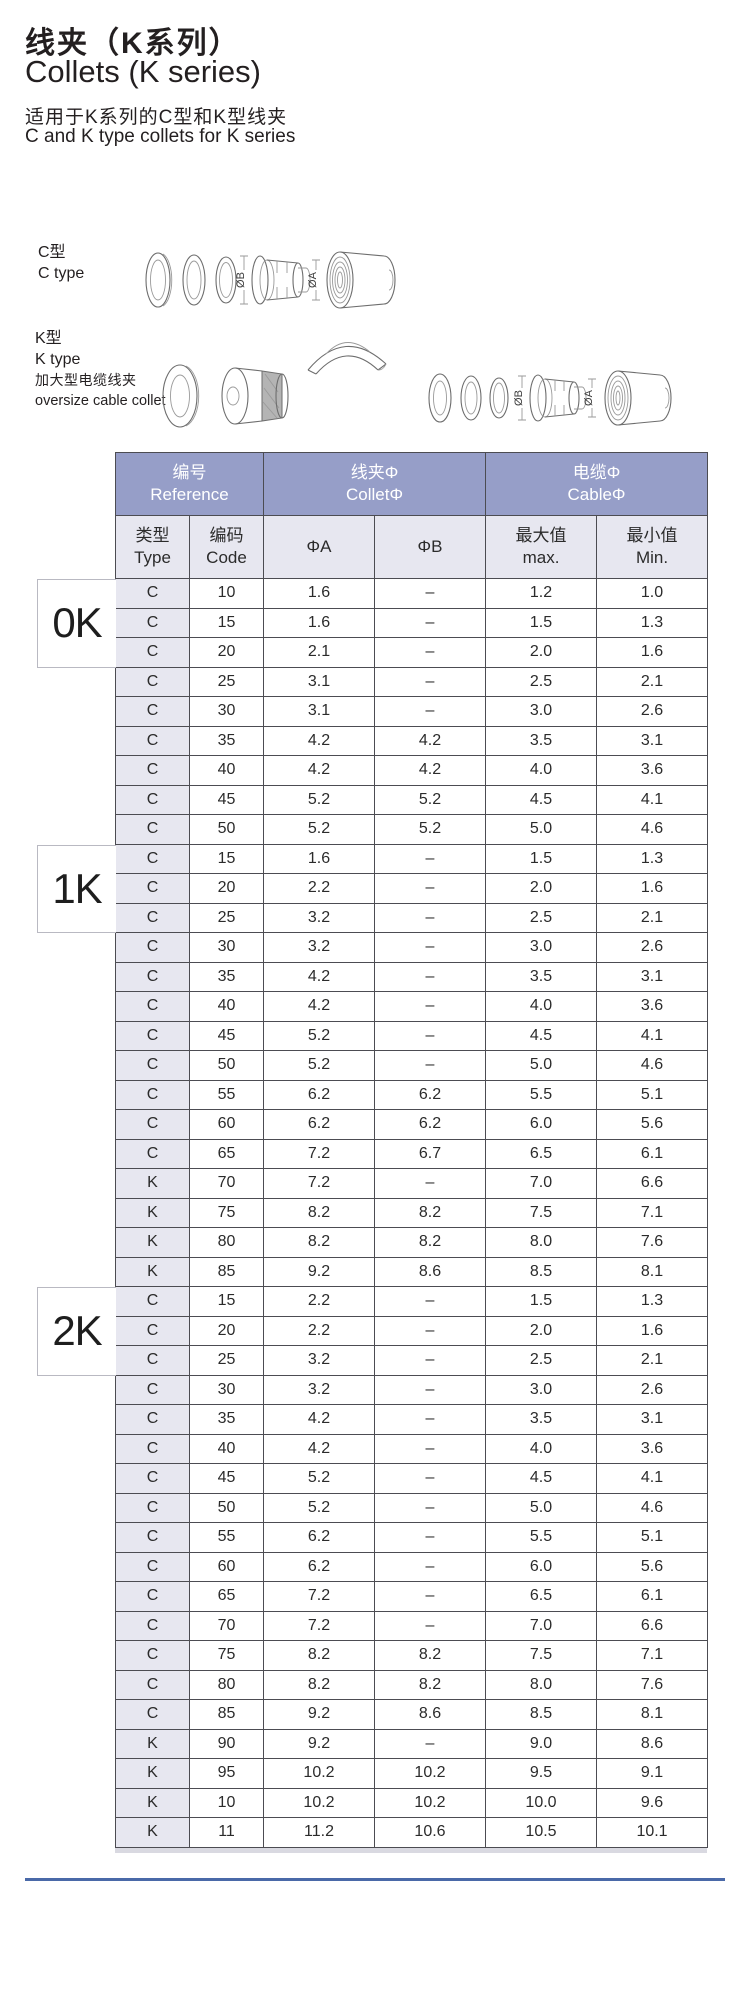  What do you see at coordinates (189, 494) in the screenshot?
I see `header-reference-en: Reference` at bounding box center [189, 494].